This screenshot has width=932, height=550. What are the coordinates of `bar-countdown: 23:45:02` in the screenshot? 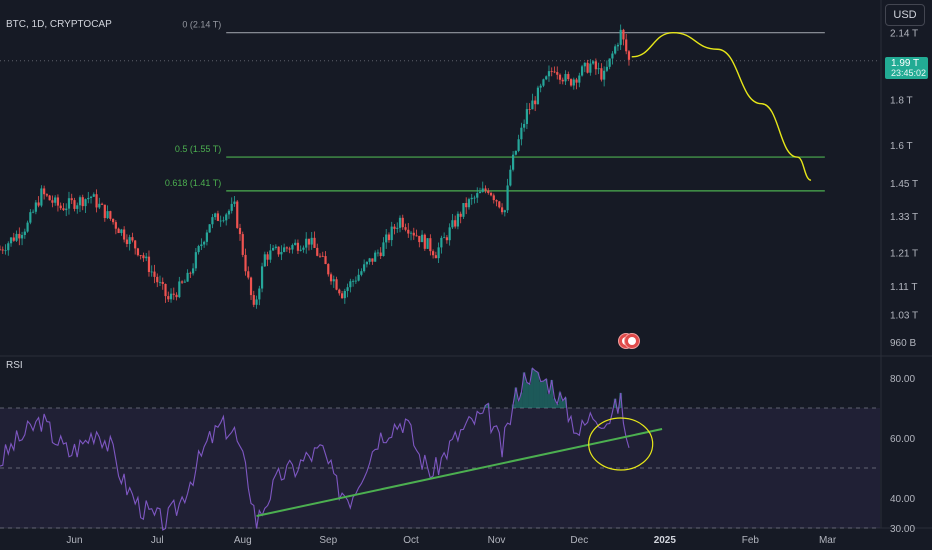 It's located at (909, 73).